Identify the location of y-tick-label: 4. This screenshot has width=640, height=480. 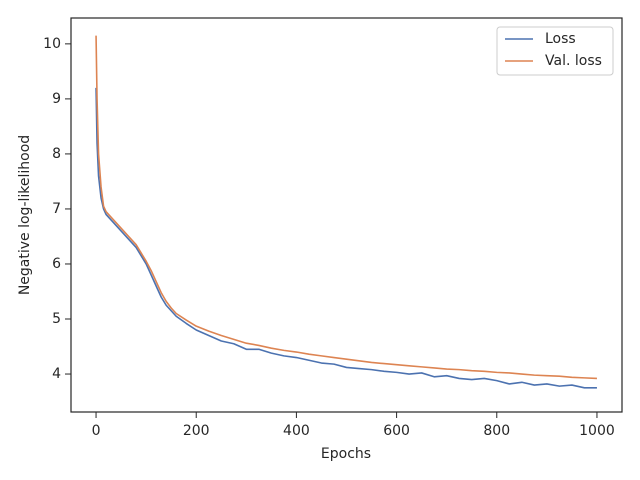
(56, 374).